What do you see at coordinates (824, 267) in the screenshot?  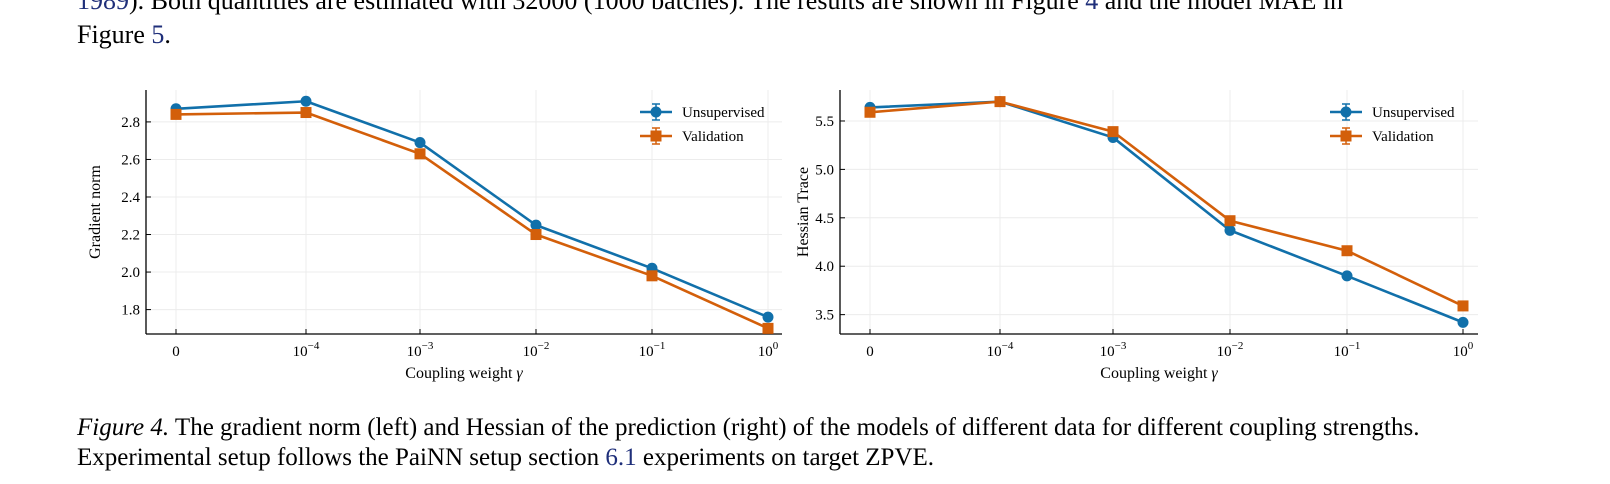 I see `y-tick-label: 4.0` at bounding box center [824, 267].